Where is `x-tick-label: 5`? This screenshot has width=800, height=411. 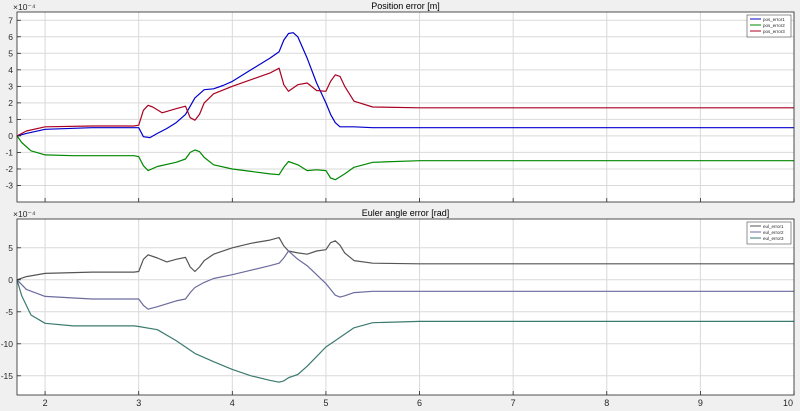
x-tick-label: 5 is located at coordinates (325, 403).